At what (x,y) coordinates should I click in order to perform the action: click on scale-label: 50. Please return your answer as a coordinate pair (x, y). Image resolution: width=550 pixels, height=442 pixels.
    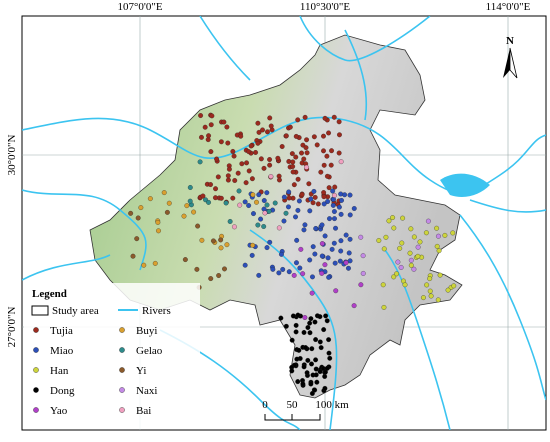
    Looking at the image, I should click on (293, 405).